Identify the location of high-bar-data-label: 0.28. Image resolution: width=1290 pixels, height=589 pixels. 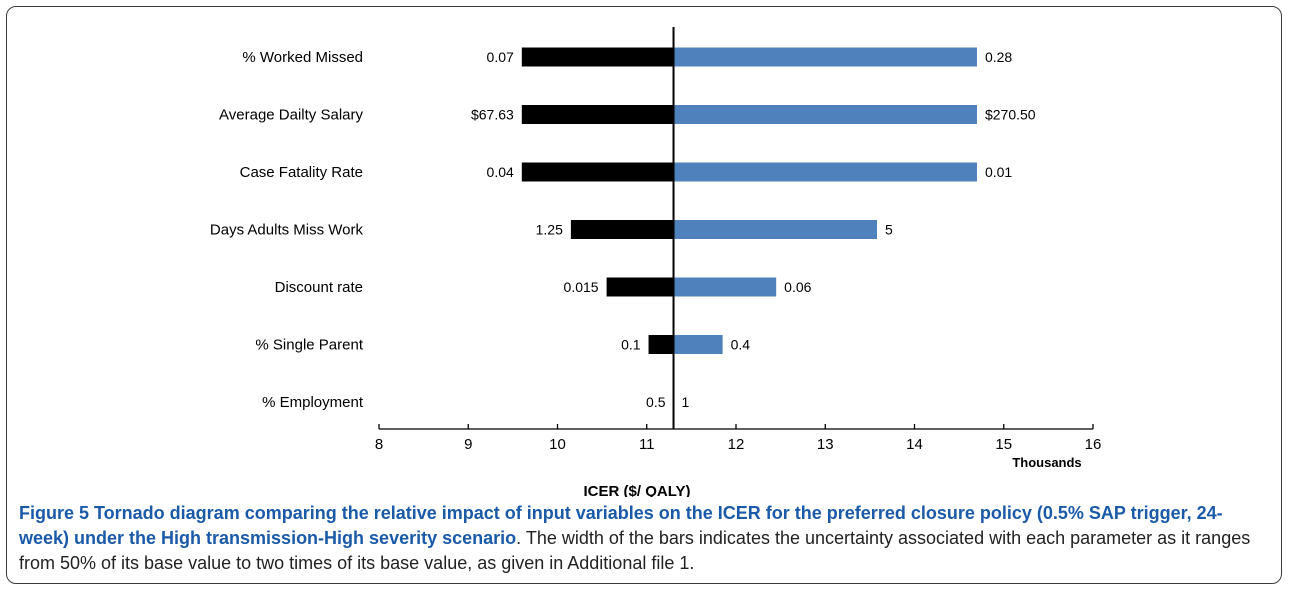
(998, 57).